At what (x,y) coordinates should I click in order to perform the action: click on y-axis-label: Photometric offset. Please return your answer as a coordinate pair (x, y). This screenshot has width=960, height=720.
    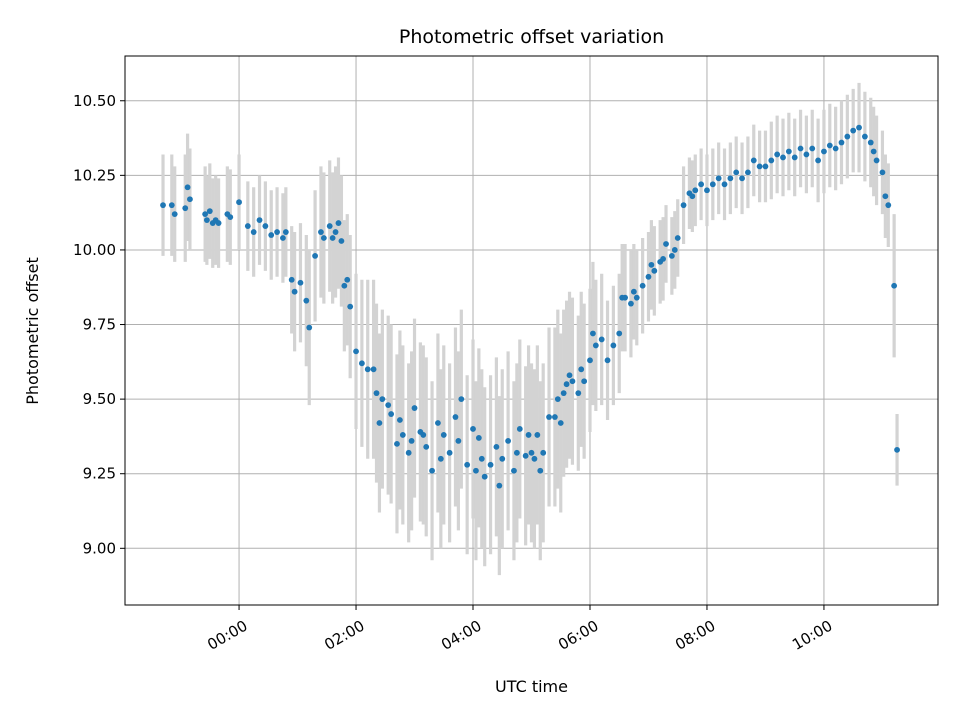
    Looking at the image, I should click on (32, 331).